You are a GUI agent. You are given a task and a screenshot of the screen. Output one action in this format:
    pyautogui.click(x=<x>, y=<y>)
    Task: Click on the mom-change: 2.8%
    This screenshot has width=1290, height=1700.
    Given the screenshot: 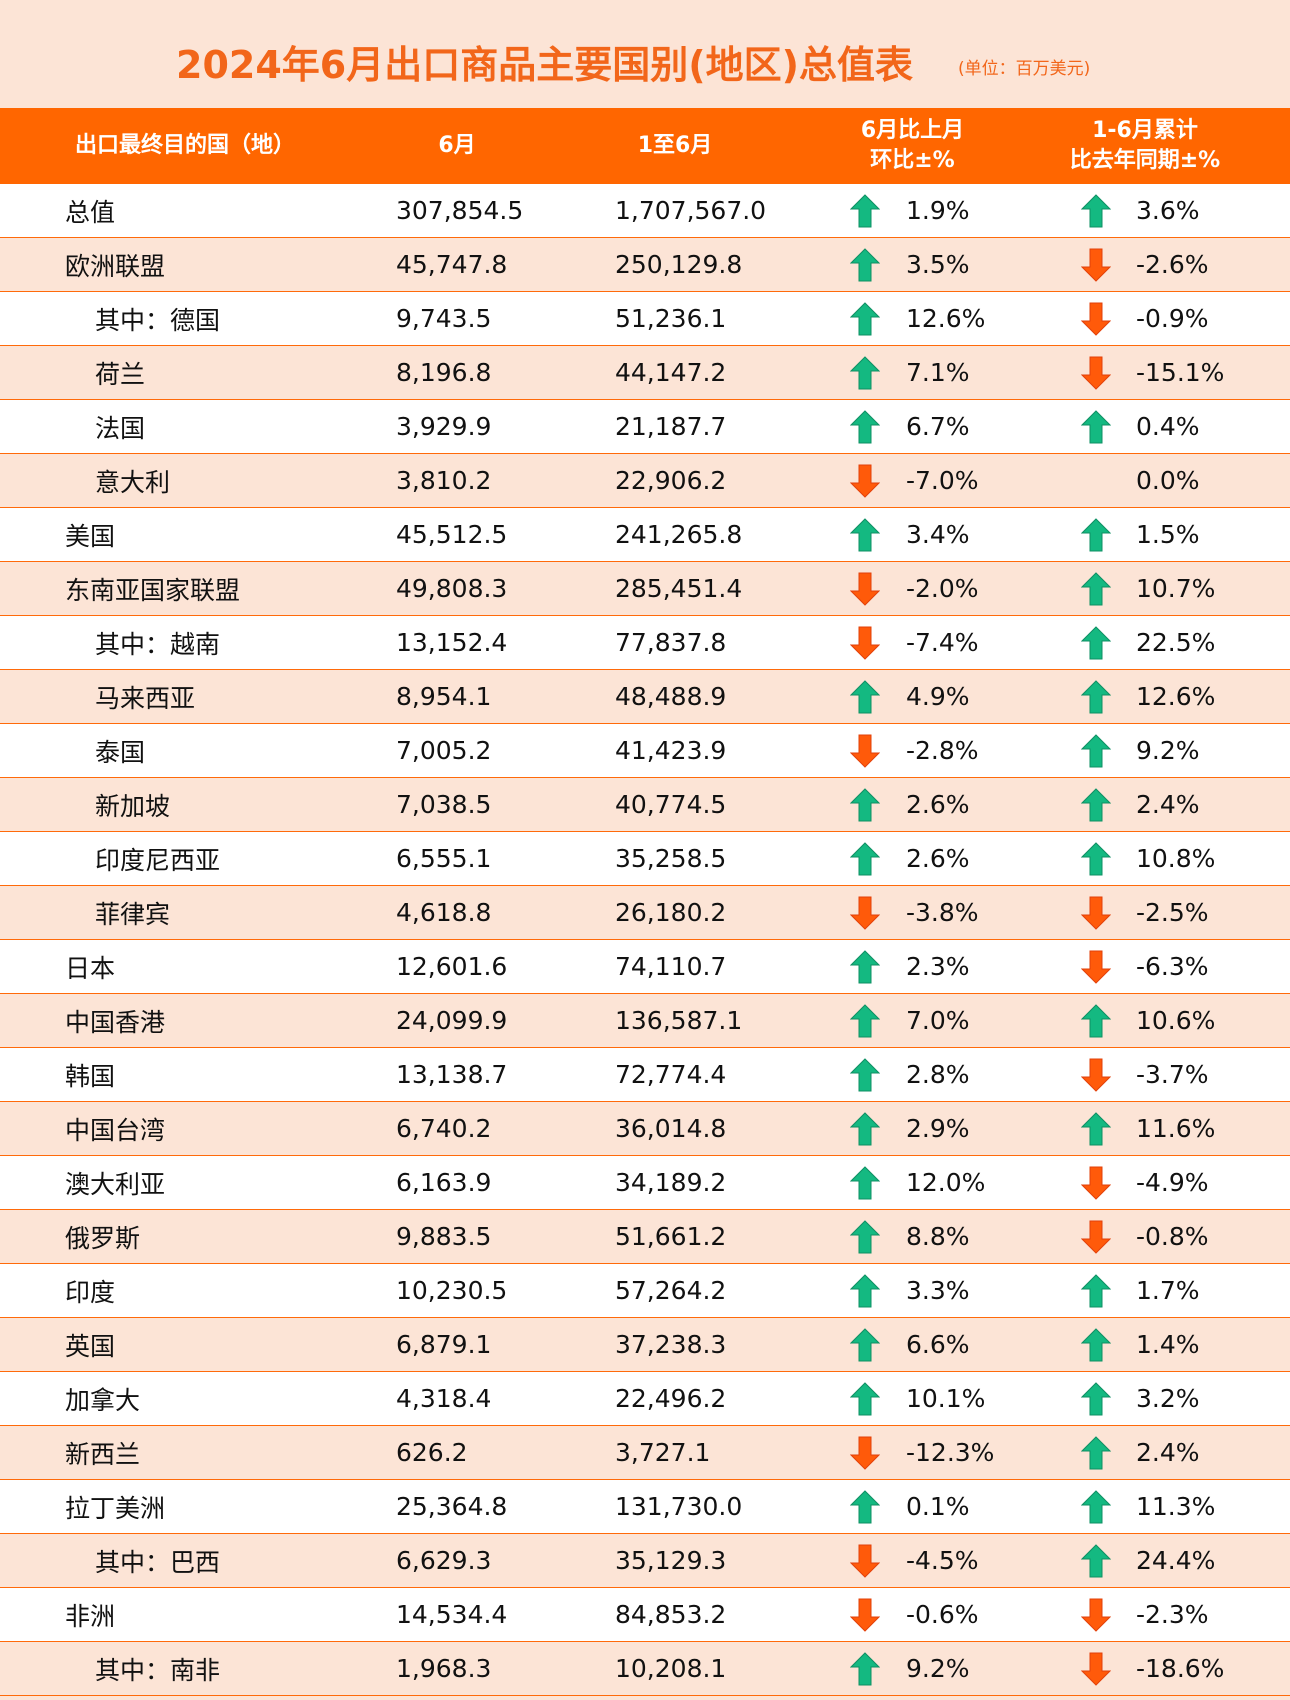 What is the action you would take?
    pyautogui.click(x=938, y=1074)
    